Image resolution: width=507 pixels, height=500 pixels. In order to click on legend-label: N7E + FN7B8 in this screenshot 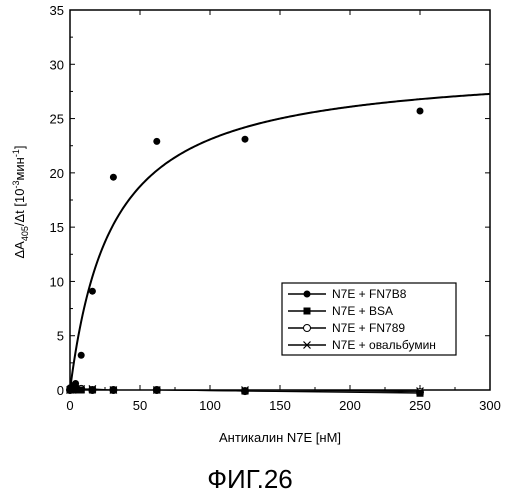, I will do `click(369, 294)`.